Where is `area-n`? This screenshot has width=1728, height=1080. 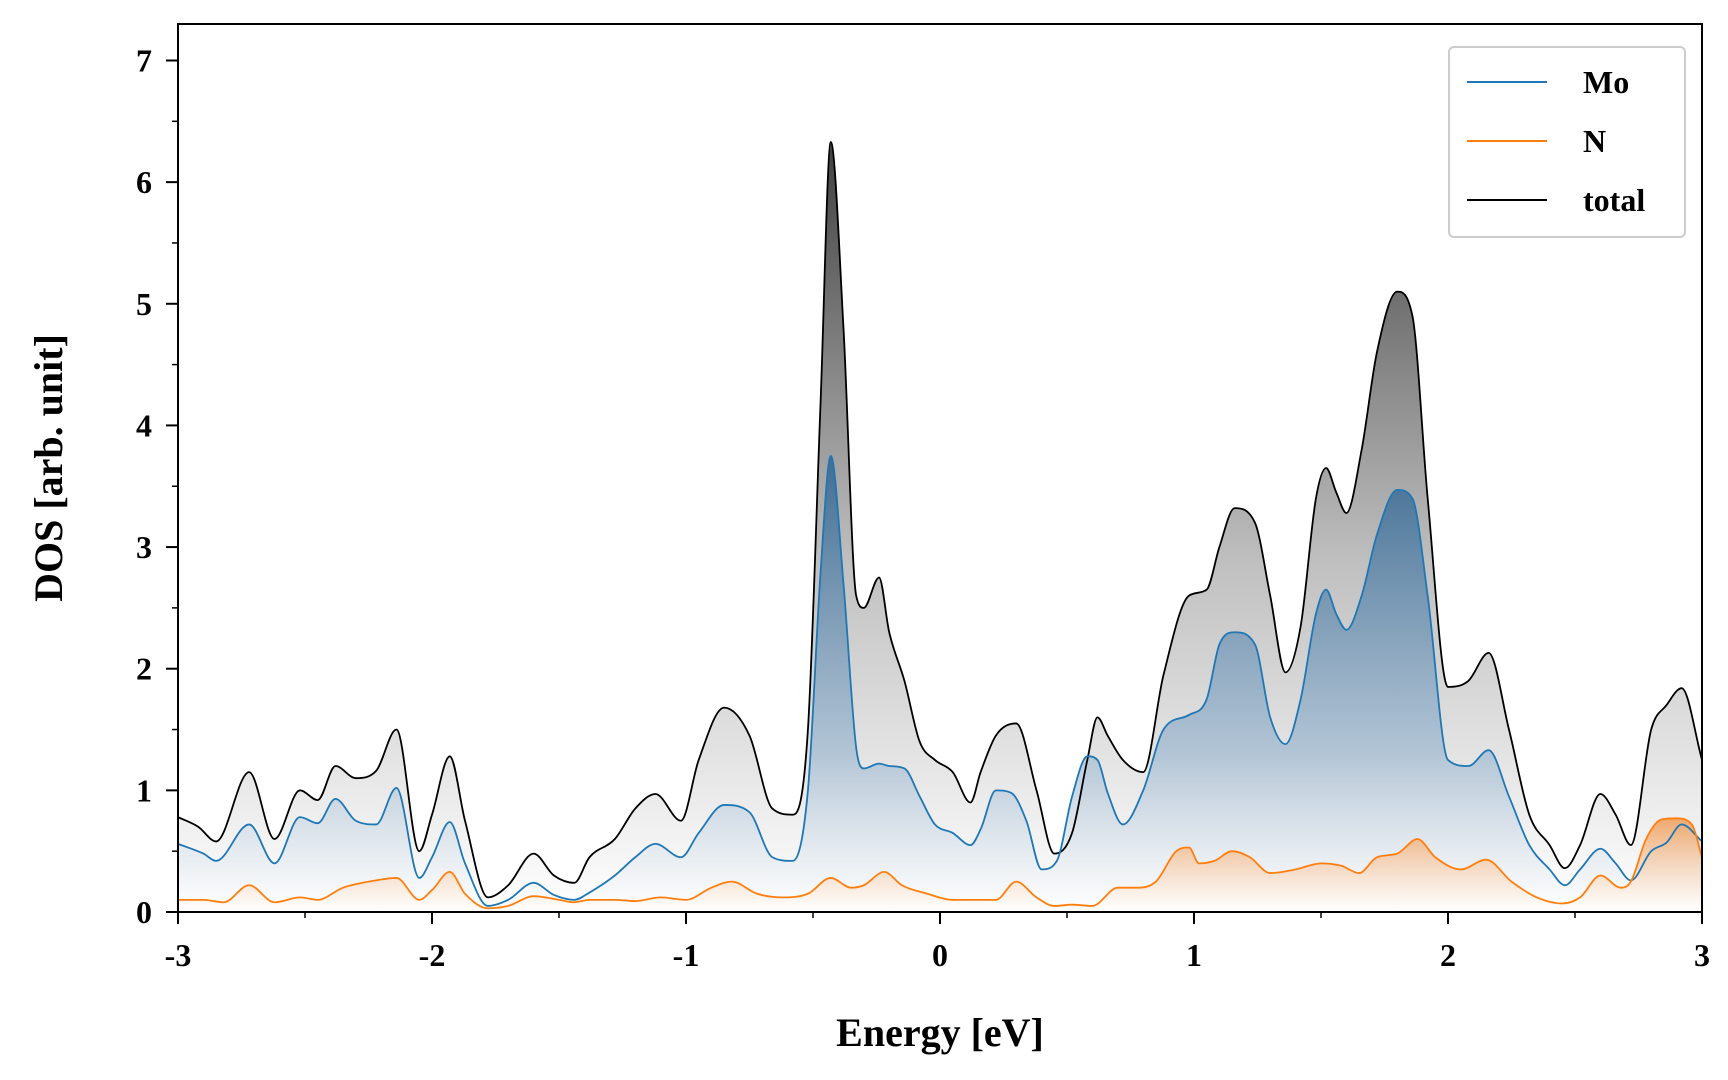
area-n is located at coordinates (940, 865).